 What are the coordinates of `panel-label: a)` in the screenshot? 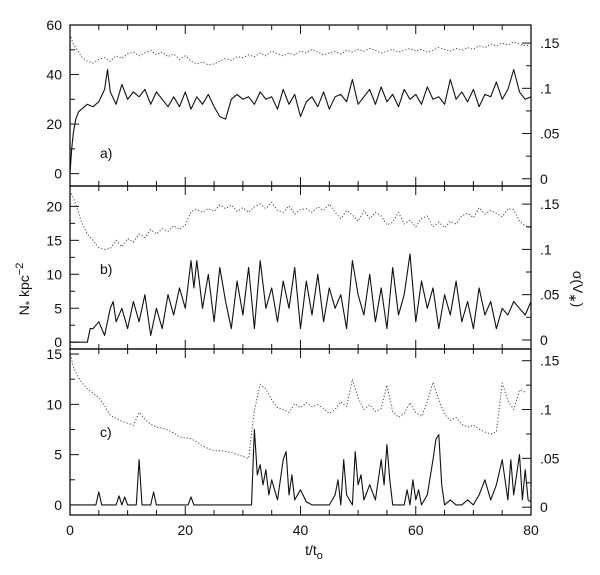 It's located at (106, 153).